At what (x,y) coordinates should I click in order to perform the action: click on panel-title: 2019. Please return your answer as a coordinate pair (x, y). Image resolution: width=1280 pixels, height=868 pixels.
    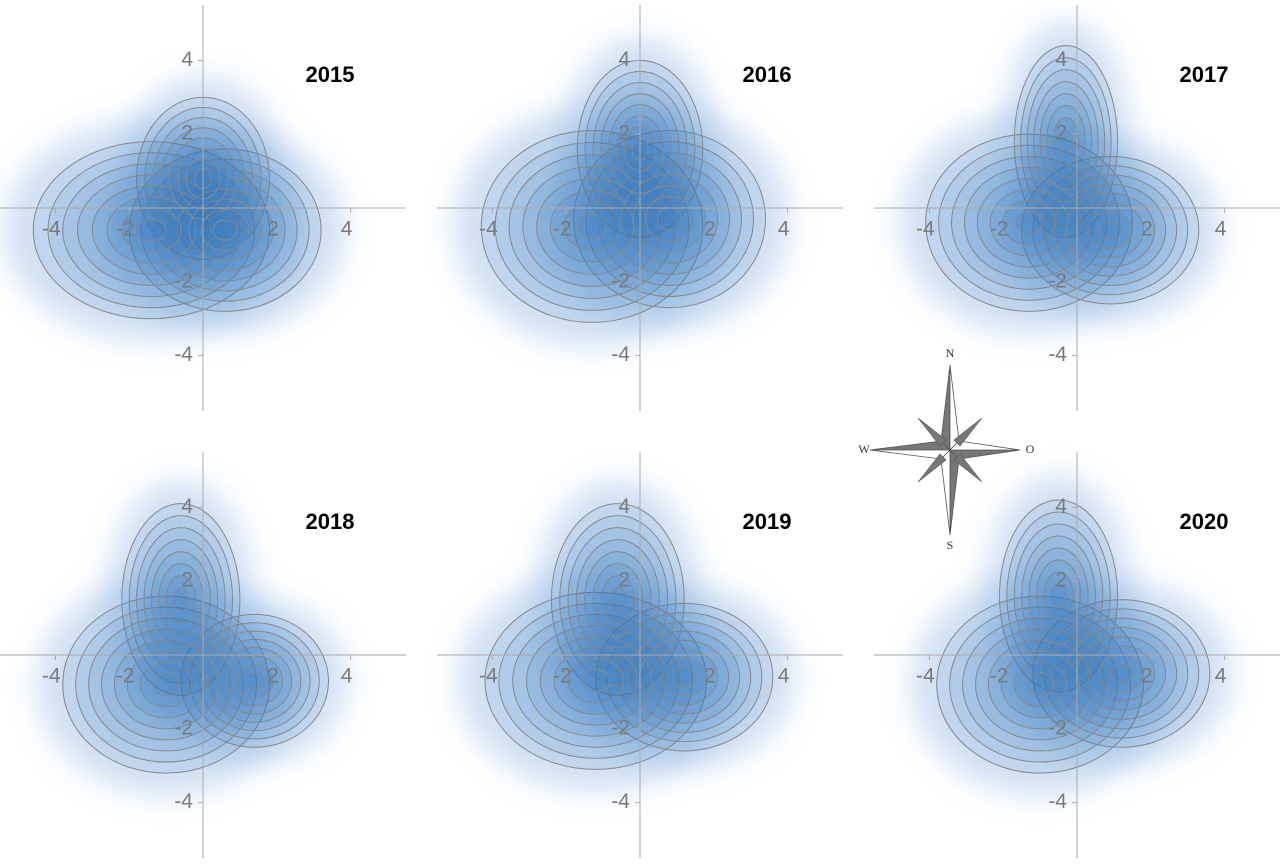
    Looking at the image, I should click on (767, 521).